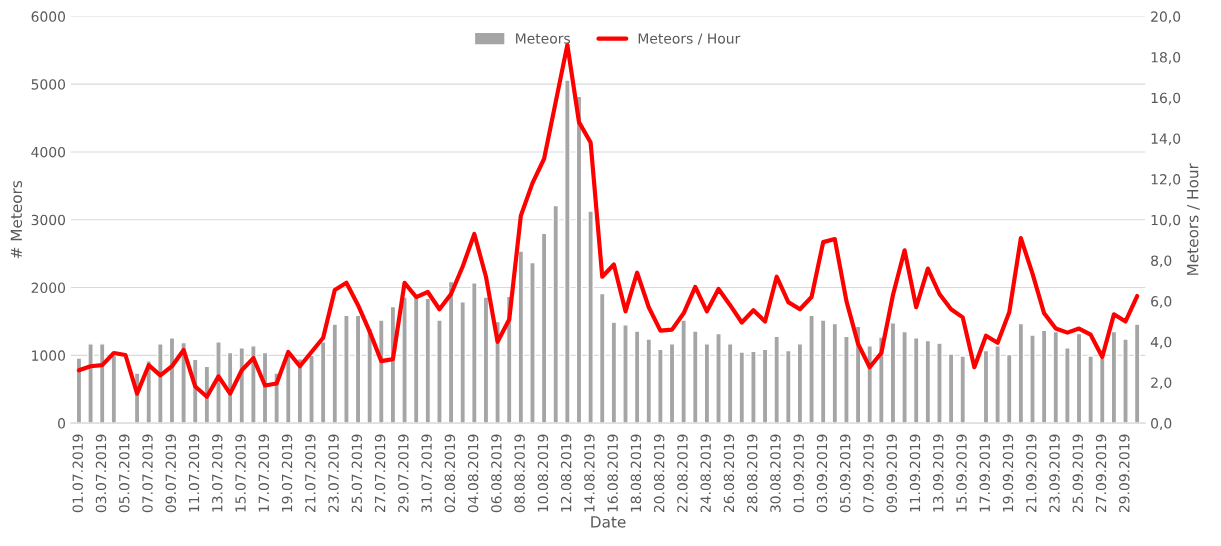 This screenshot has height=546, width=1221. I want to click on y2-tick-label: 10,0, so click(1166, 220).